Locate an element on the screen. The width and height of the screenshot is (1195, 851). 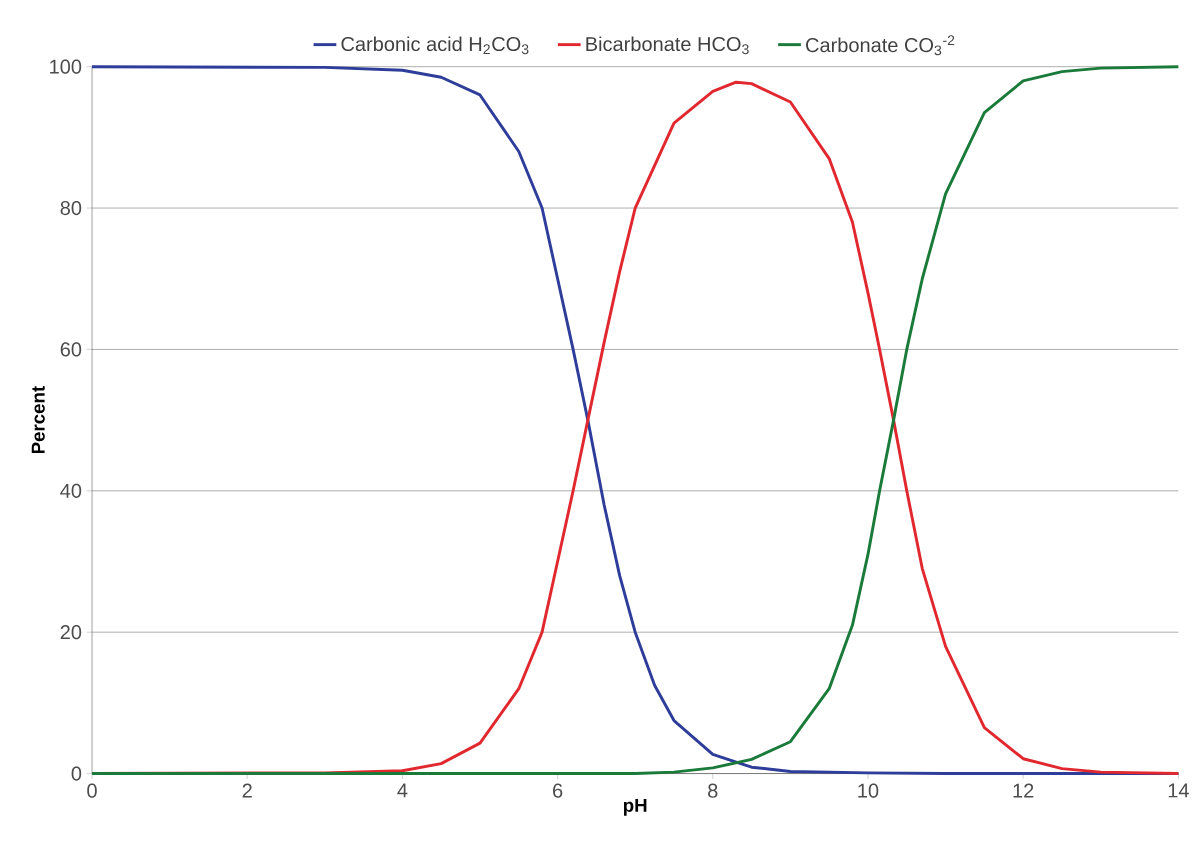
x-tick-label: 6 is located at coordinates (558, 790).